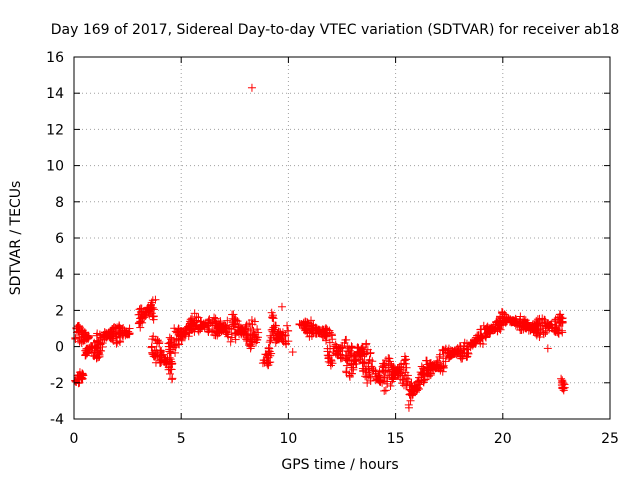 Image resolution: width=640 pixels, height=480 pixels. What do you see at coordinates (59, 275) in the screenshot?
I see `y-tick-label: 4` at bounding box center [59, 275].